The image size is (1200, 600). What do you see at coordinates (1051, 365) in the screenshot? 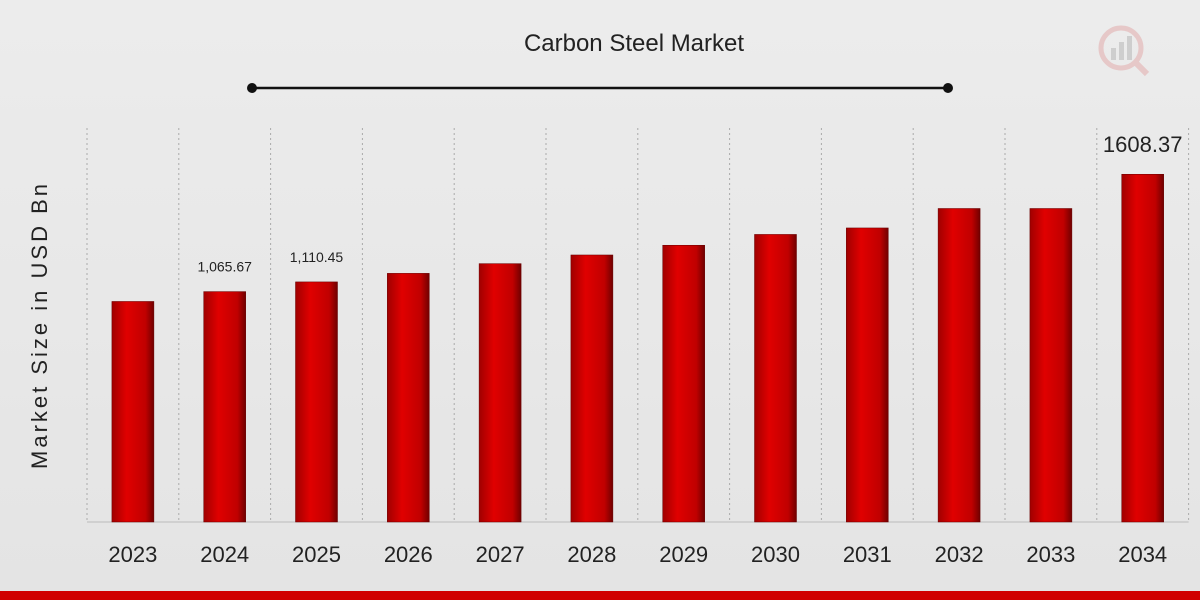
I see `bar-2033` at bounding box center [1051, 365].